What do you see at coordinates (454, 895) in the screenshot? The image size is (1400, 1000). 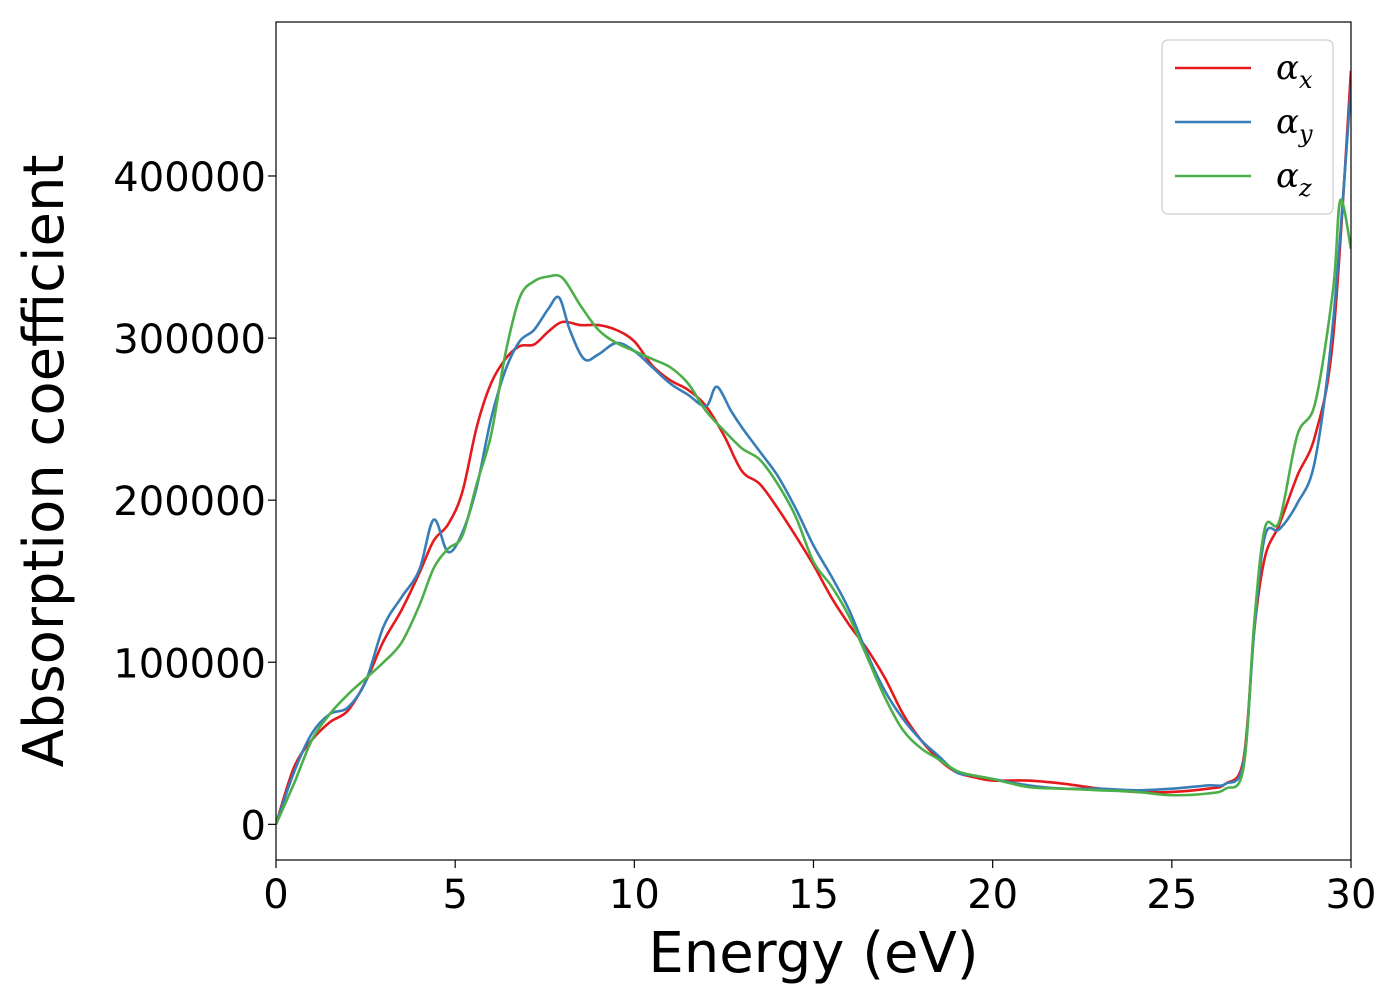 I see `x-tick-label: 5` at bounding box center [454, 895].